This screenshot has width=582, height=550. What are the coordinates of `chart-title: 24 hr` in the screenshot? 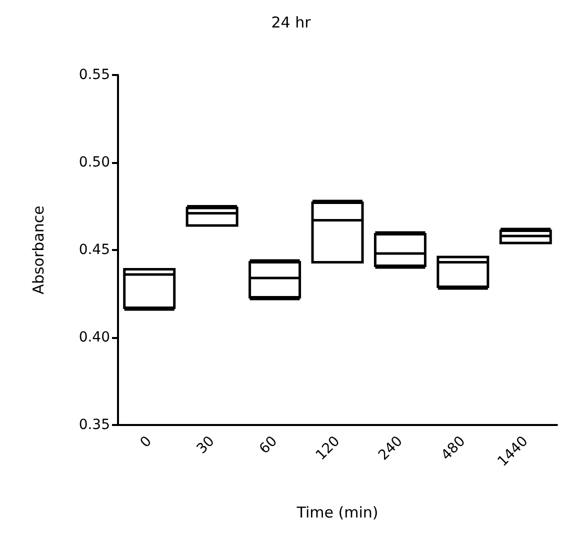 It's located at (291, 23).